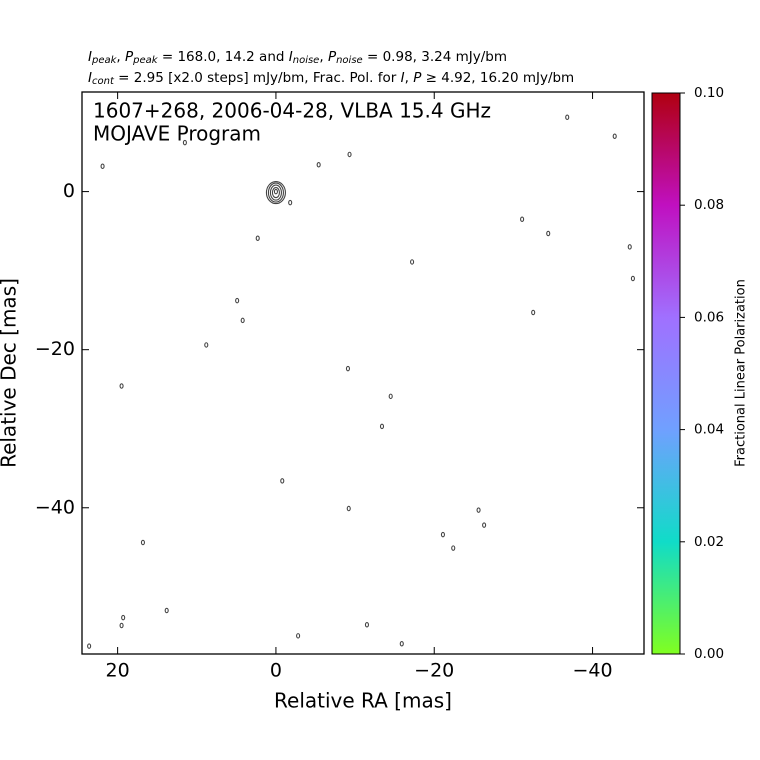 The width and height of the screenshot is (760, 760). Describe the element at coordinates (709, 542) in the screenshot. I see `colorbar-tick-label: 0.02` at that location.